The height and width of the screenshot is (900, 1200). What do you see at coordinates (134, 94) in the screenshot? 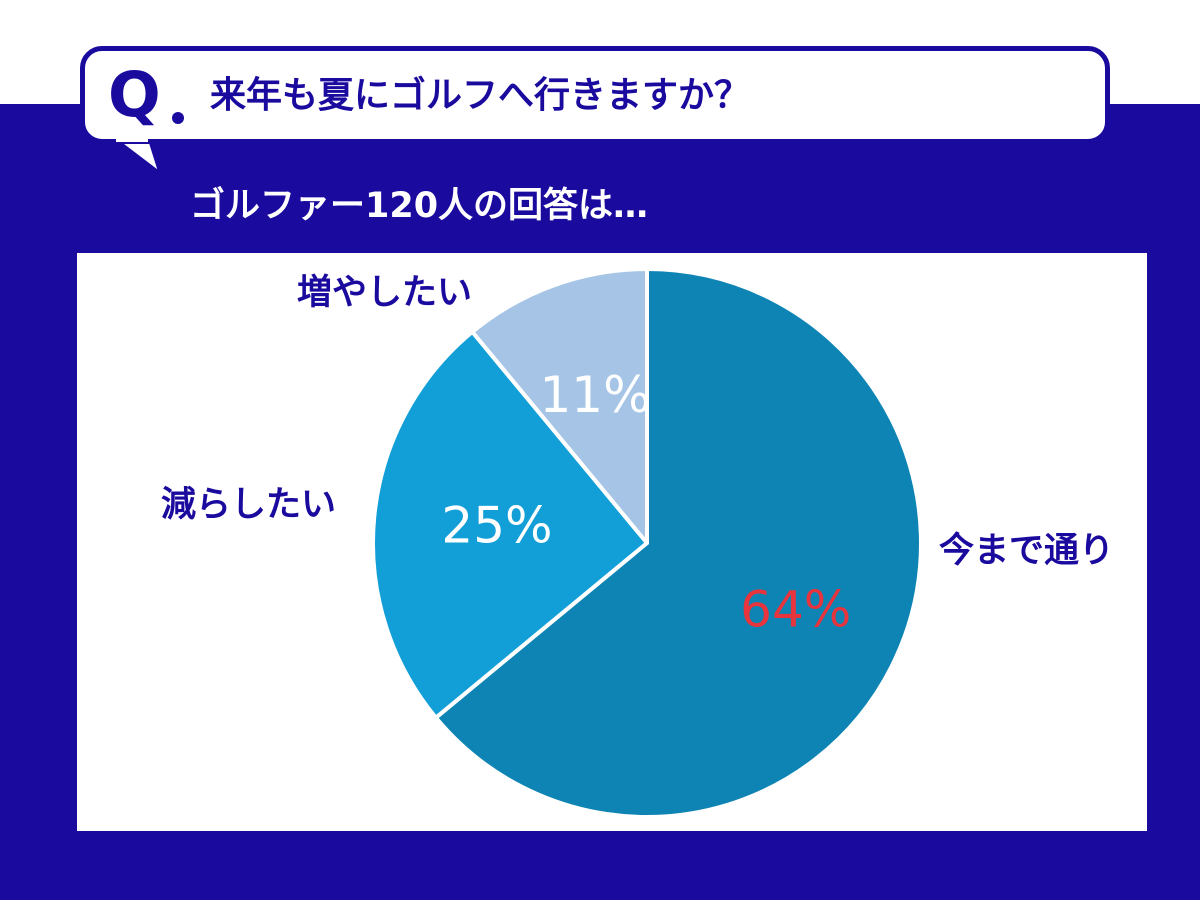
I see `q-mark: Q` at bounding box center [134, 94].